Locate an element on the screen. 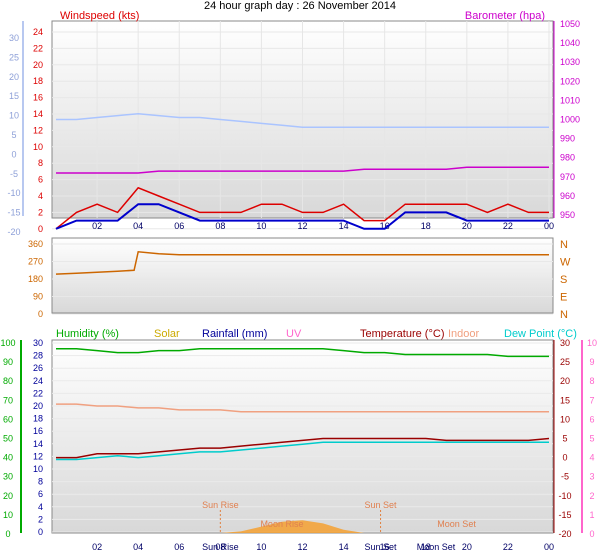 The width and height of the screenshot is (600, 555). temperature-tick-label: 30 is located at coordinates (565, 343).